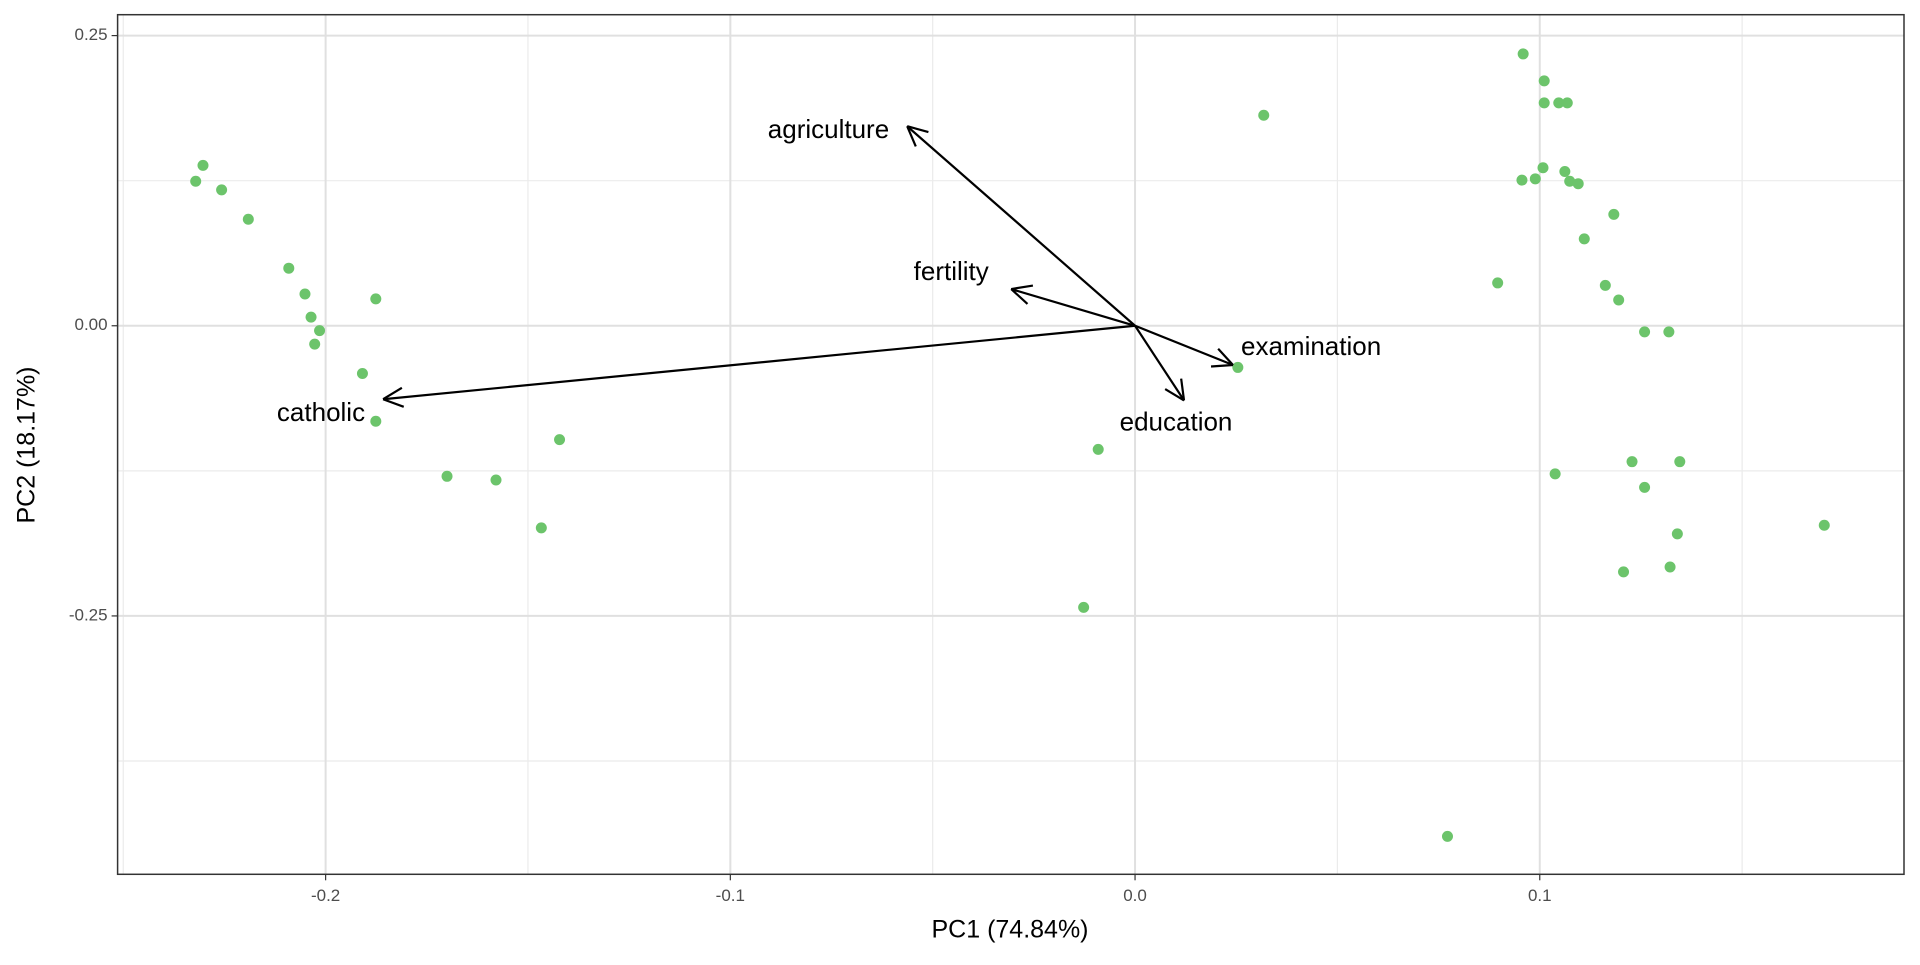 Image resolution: width=1920 pixels, height=965 pixels. I want to click on arrow-label: education, so click(1176, 421).